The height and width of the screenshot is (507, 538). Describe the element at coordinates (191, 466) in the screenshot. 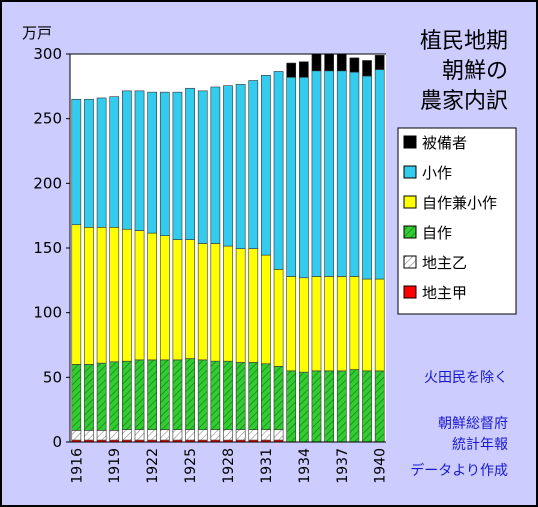

I see `x-tick-label: 1925` at that location.